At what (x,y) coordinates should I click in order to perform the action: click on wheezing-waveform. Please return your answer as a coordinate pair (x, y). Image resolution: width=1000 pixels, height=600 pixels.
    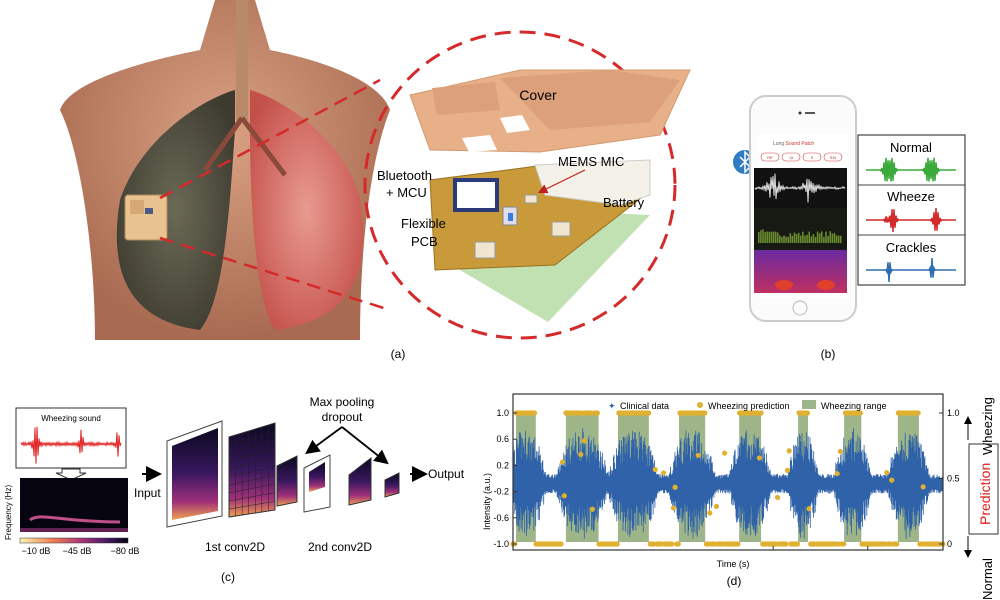
    Looking at the image, I should click on (71, 445).